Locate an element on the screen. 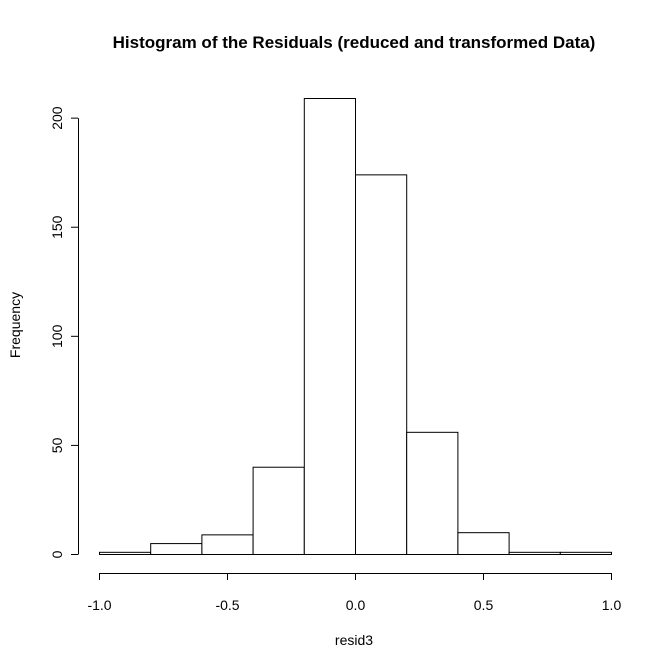 The height and width of the screenshot is (671, 672). y-tick-label: 50 is located at coordinates (57, 445).